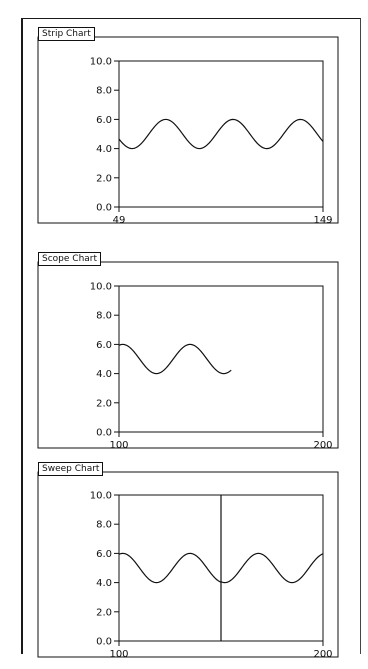 This screenshot has width=368, height=669. Describe the element at coordinates (71, 469) in the screenshot. I see `sweep-chart-title: Sweep Chart` at that location.